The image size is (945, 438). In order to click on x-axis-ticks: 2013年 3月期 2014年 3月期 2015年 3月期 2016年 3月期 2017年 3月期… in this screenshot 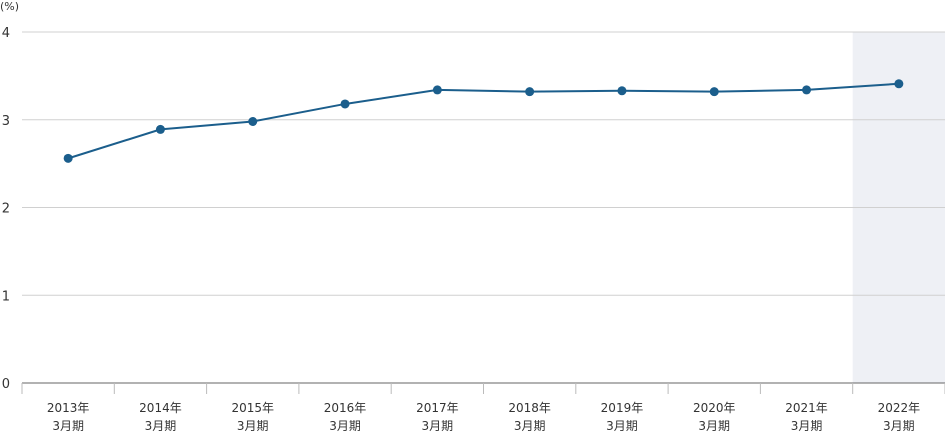, I will do `click(483, 417)`.